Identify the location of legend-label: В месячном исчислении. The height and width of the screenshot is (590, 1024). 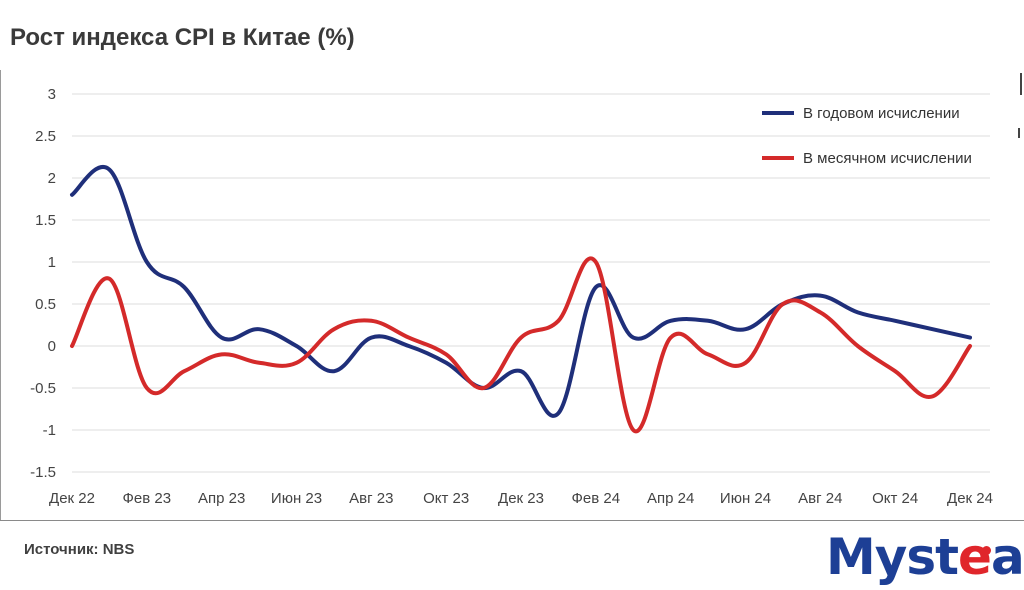
(887, 158).